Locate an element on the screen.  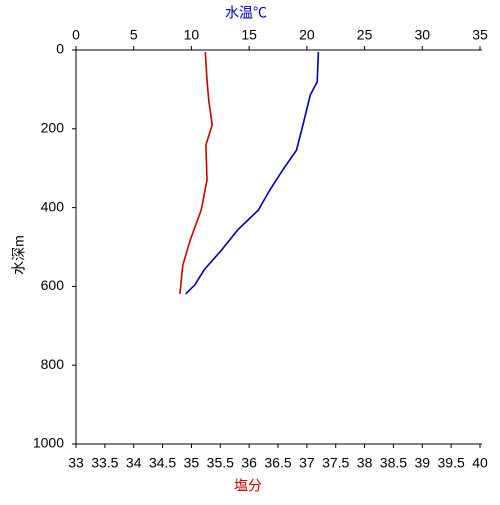
y-axis-label: 水深m is located at coordinates (19, 255).